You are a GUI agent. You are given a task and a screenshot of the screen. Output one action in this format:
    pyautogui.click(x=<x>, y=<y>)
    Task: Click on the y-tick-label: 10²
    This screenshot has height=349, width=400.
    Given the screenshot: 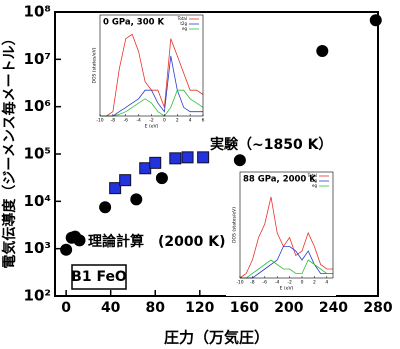 What is the action you would take?
    pyautogui.click(x=37, y=296)
    